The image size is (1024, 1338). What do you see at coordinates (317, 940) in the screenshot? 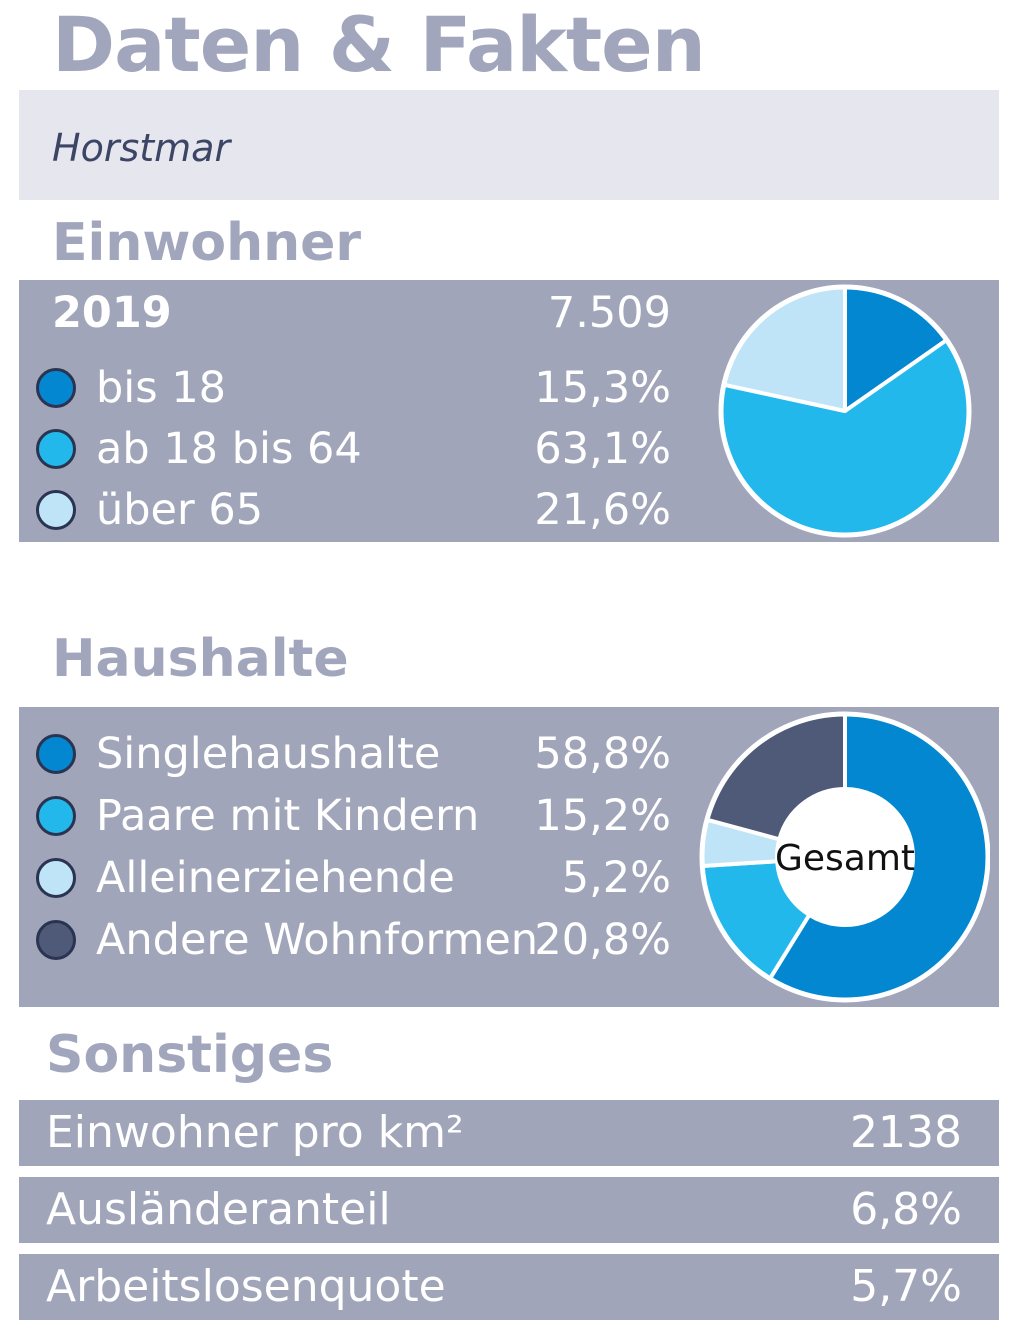
I see `legend-label-andere-wohnformen: Andere Wohnformen` at bounding box center [317, 940].